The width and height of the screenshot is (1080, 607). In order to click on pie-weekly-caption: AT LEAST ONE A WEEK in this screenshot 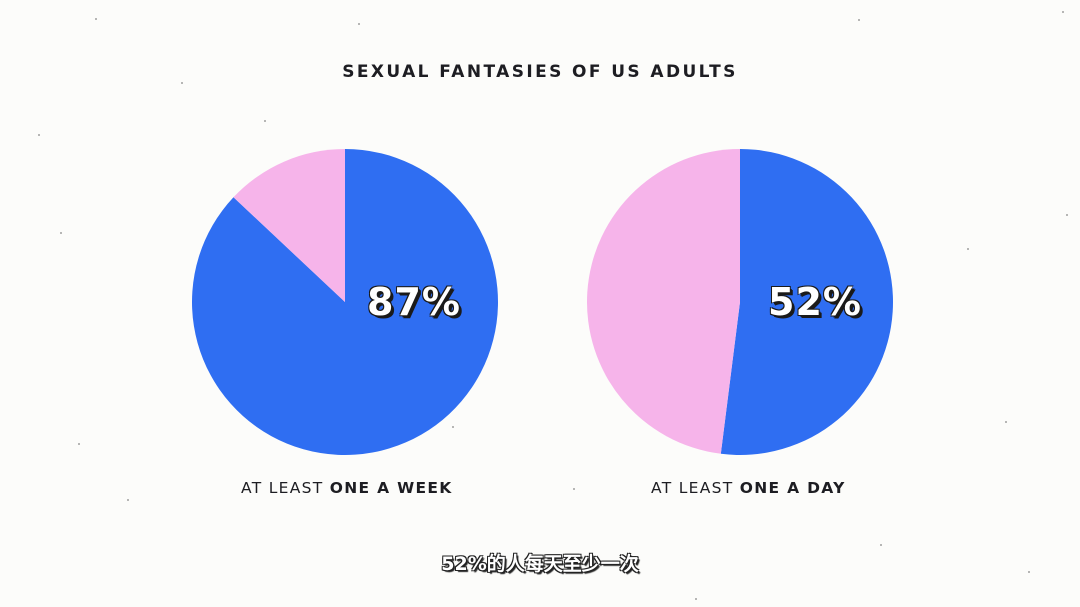, I will do `click(347, 488)`.